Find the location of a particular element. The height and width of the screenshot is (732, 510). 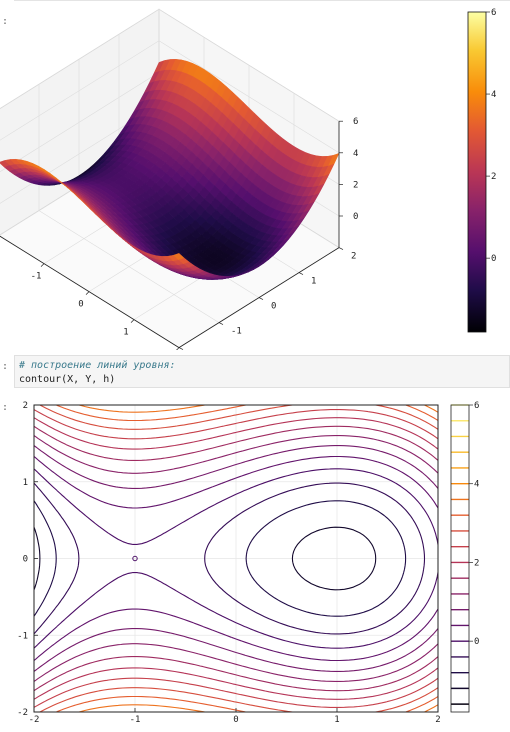

z-tick-label: 4 is located at coordinates (355, 154).